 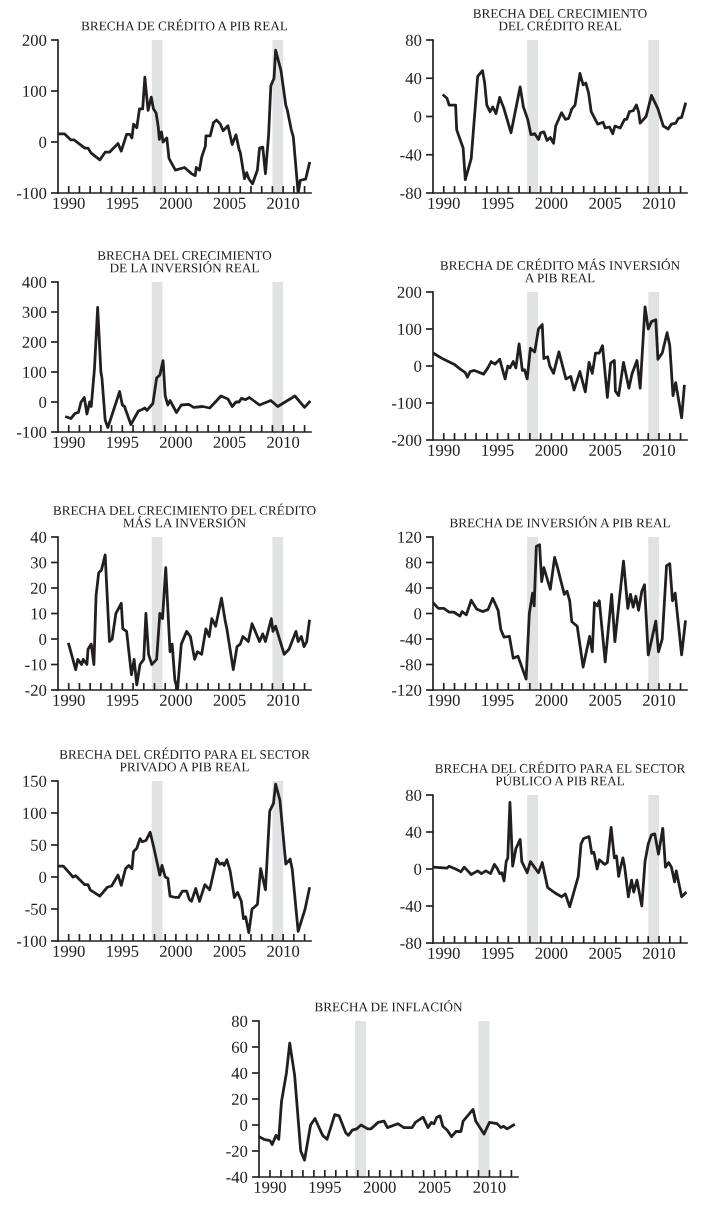 I want to click on y-tick-label: 150, so click(x=35, y=781).